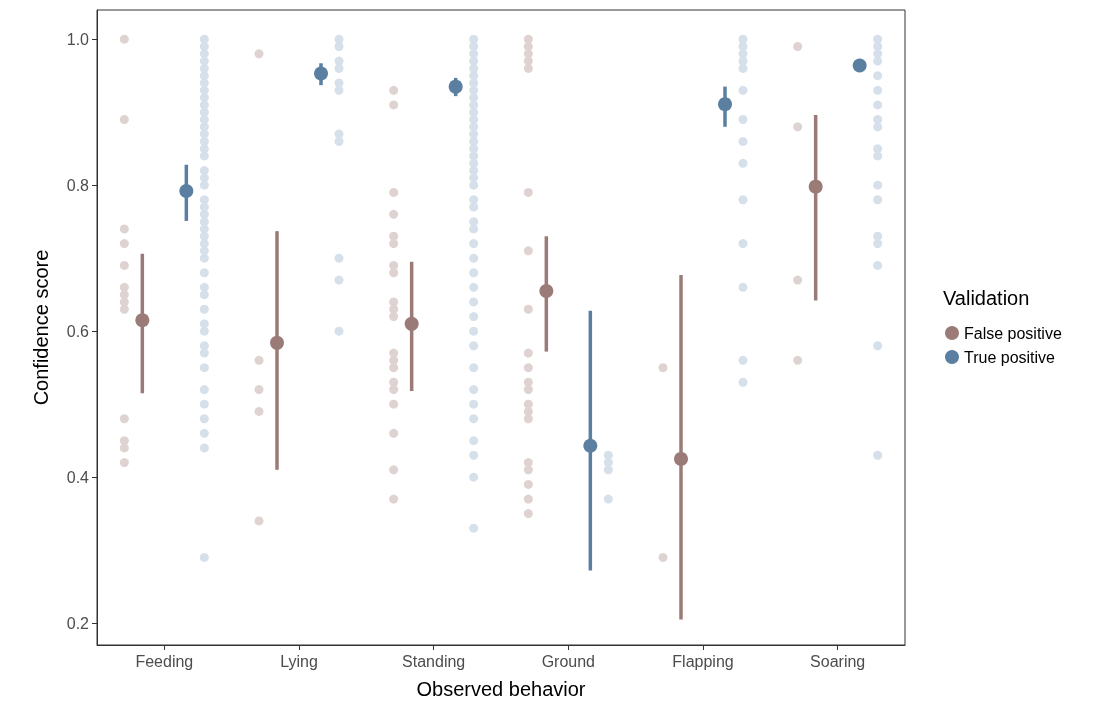  What do you see at coordinates (78, 331) in the screenshot?
I see `y-tick-label: 0.6` at bounding box center [78, 331].